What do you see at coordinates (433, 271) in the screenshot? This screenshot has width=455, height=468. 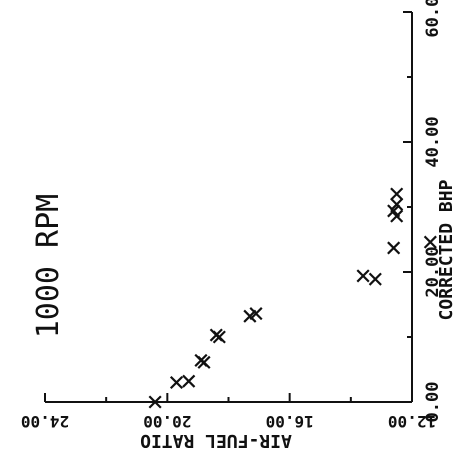 I see `x-tick-label: 20.00` at bounding box center [433, 271].